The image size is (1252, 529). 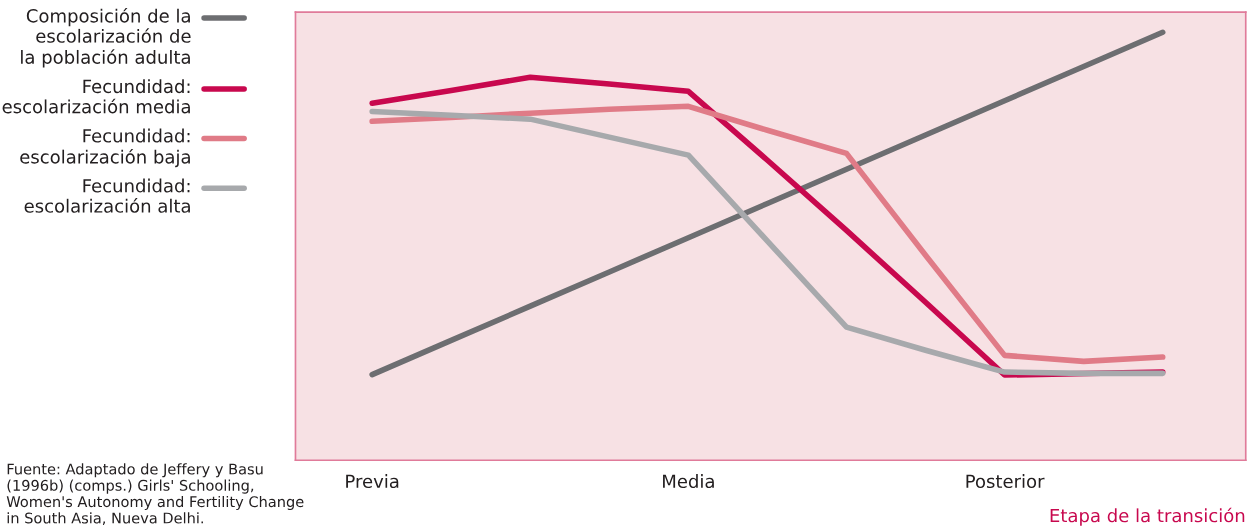 I want to click on legend-label: Composición de la escolarización de la población adulta, so click(x=106, y=37).